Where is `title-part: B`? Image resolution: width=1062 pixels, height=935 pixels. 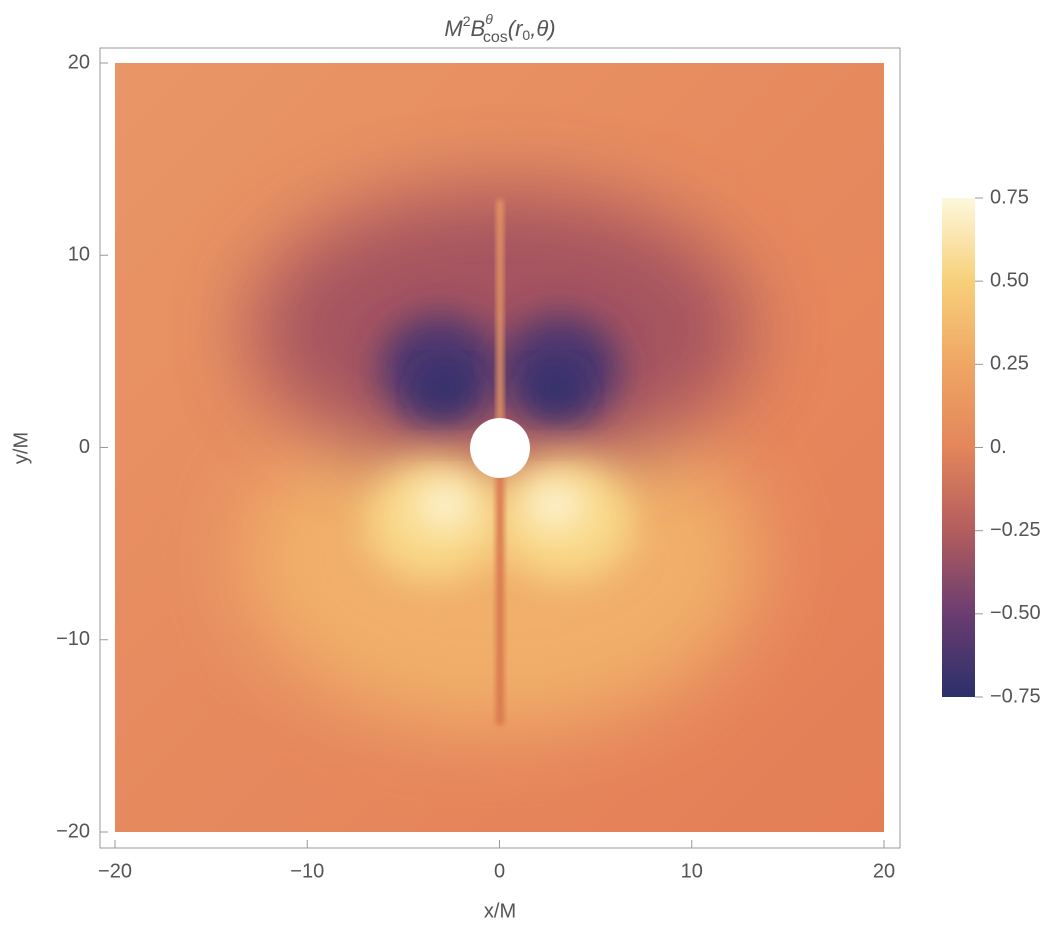
title-part: B is located at coordinates (478, 28).